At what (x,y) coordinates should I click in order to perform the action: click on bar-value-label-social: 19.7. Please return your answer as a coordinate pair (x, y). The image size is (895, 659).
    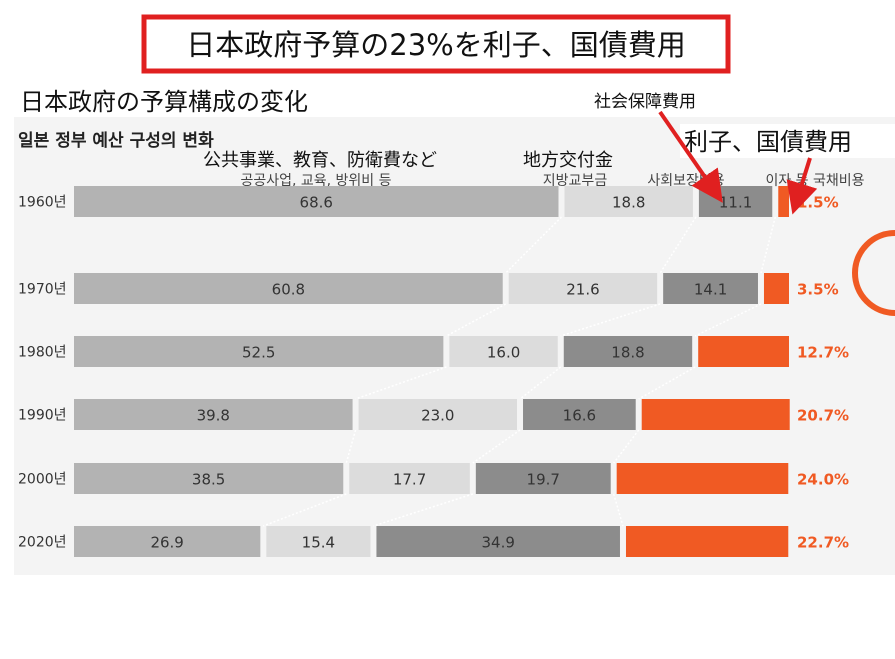
    Looking at the image, I should click on (543, 480).